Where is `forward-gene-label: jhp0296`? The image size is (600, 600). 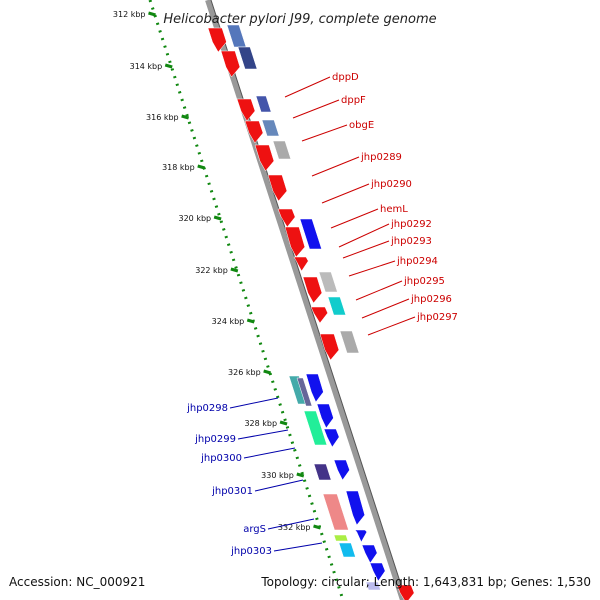 forward-gene-label: jhp0296 is located at coordinates (431, 299).